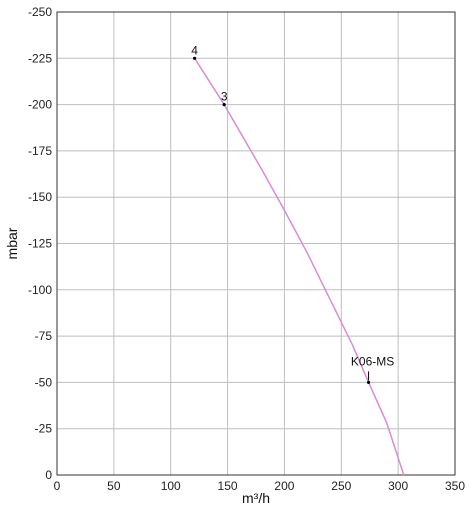 This screenshot has height=509, width=470. I want to click on x-tick-label: 50, so click(114, 486).